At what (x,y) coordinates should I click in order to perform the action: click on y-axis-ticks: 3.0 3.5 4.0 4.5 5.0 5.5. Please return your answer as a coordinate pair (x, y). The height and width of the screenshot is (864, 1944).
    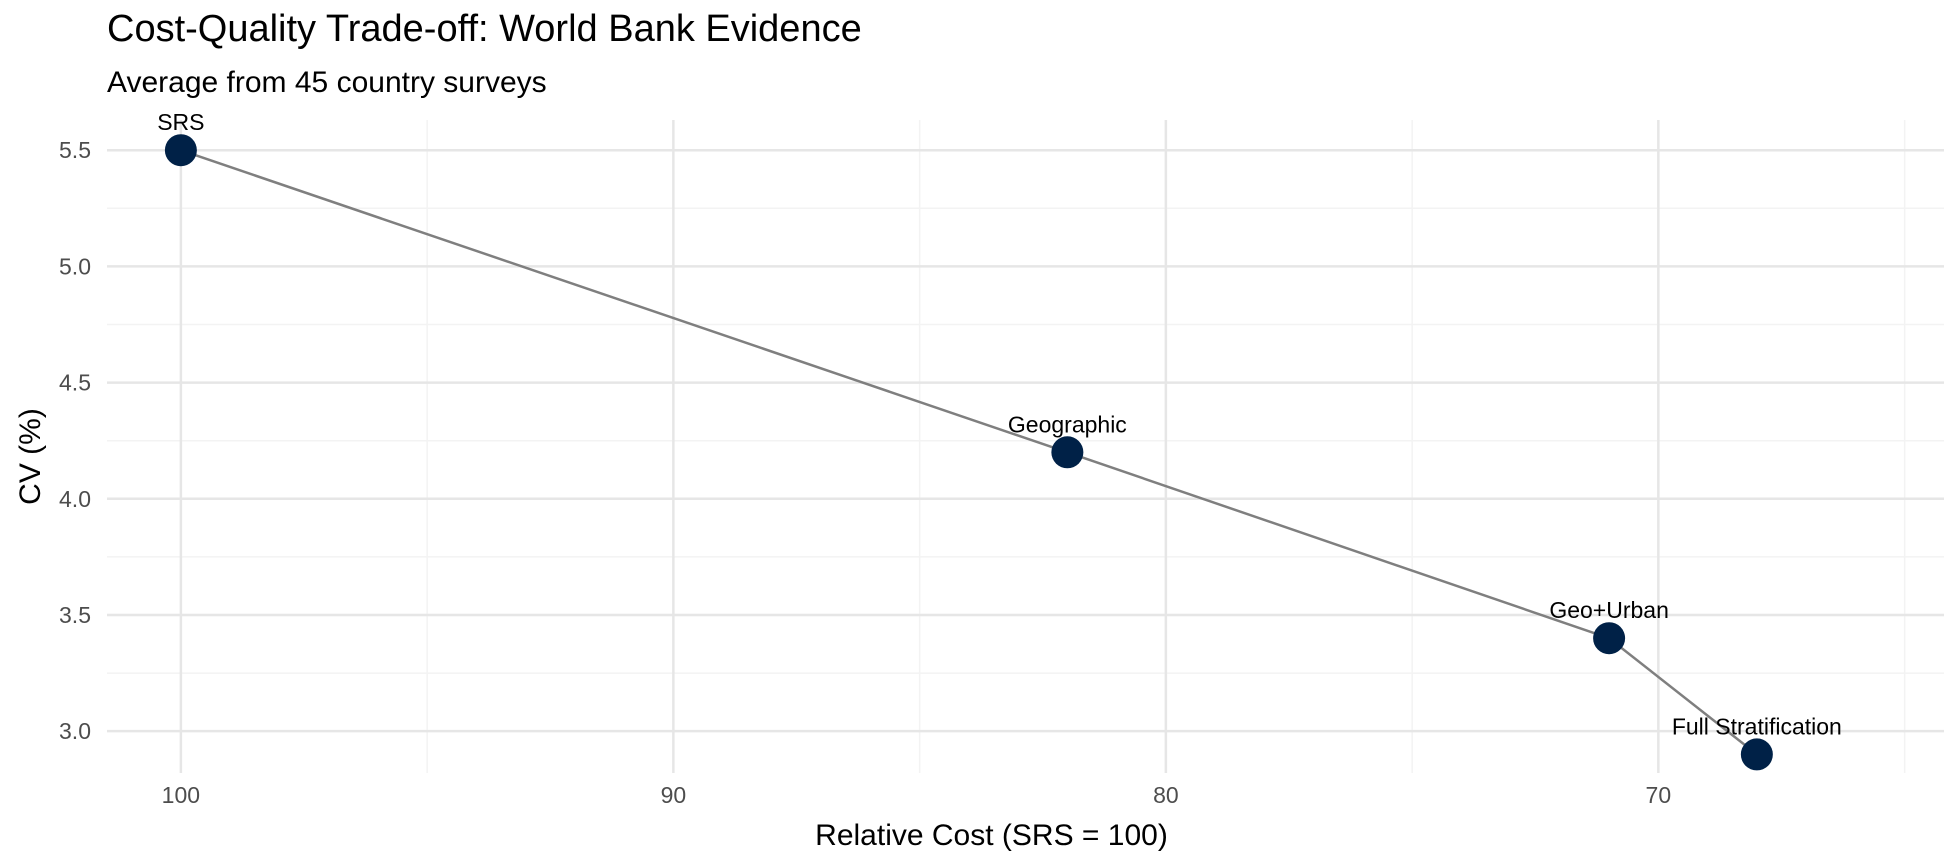
    Looking at the image, I should click on (75, 440).